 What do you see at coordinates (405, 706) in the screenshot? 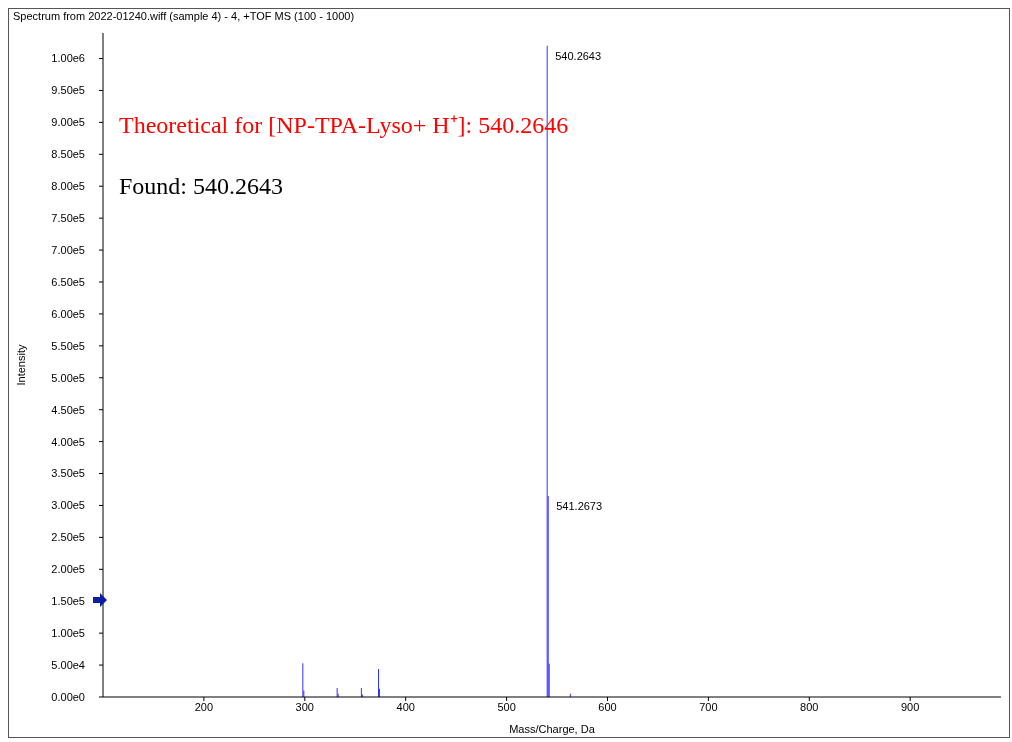
I see `x-tick-label: 400` at bounding box center [405, 706].